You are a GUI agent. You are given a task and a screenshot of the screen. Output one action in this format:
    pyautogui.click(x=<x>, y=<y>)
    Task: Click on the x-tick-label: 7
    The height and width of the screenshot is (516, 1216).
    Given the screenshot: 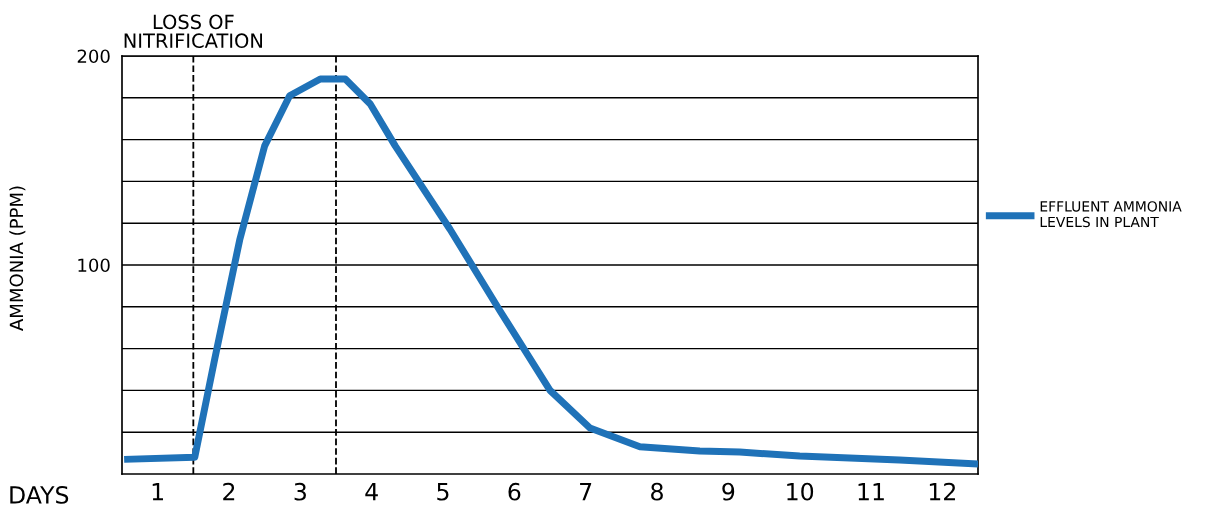 What is the action you would take?
    pyautogui.click(x=586, y=492)
    